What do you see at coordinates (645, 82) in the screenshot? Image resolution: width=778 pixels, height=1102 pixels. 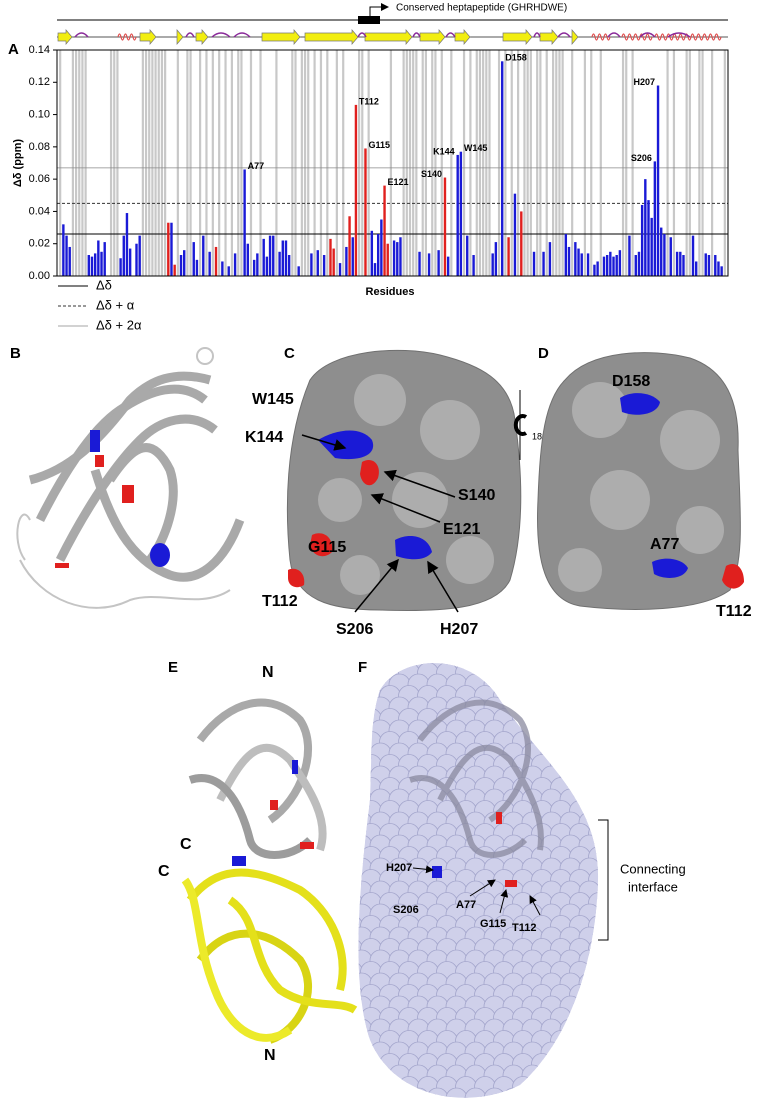 I see `bar-annotation: H207` at bounding box center [645, 82].